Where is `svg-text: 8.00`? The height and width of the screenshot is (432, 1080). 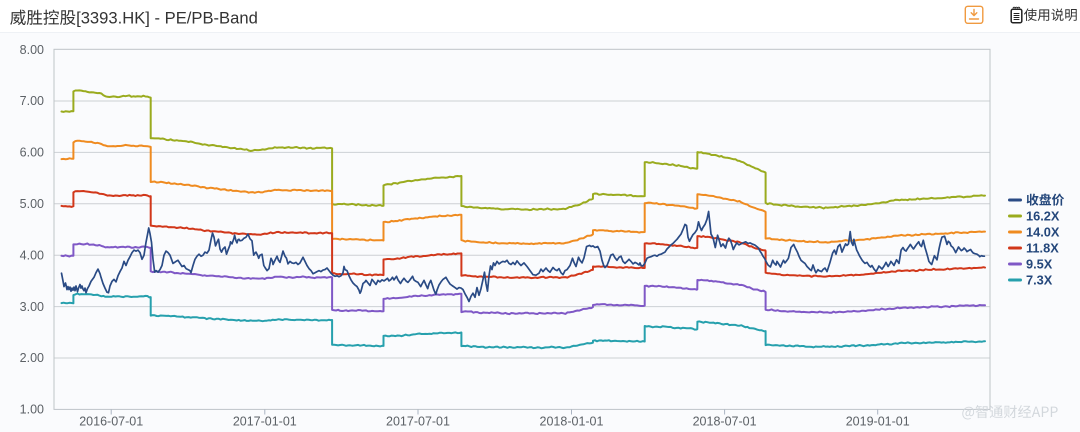 svg-text: 8.00 is located at coordinates (32, 50).